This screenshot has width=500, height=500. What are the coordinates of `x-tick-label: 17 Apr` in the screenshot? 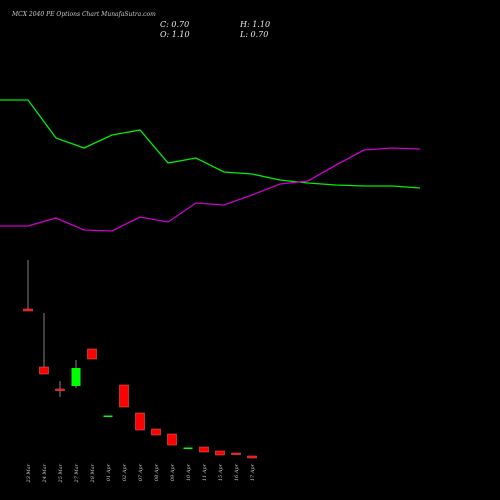 It's located at (253, 472).